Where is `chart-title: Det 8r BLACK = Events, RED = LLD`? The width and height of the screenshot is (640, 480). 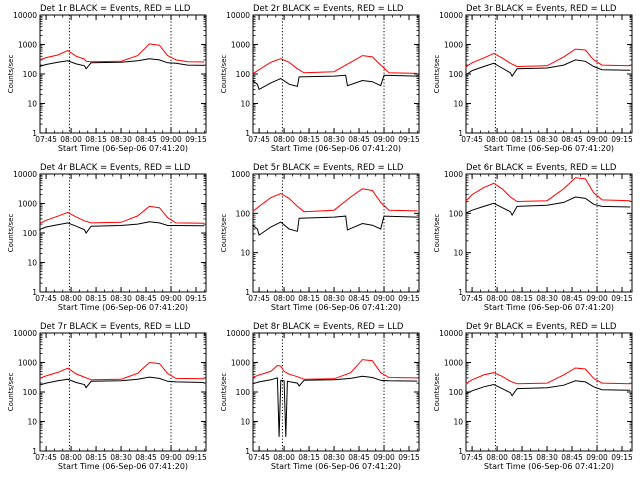
chart-title: Det 8r BLACK = Events, RED = LLD is located at coordinates (328, 327).